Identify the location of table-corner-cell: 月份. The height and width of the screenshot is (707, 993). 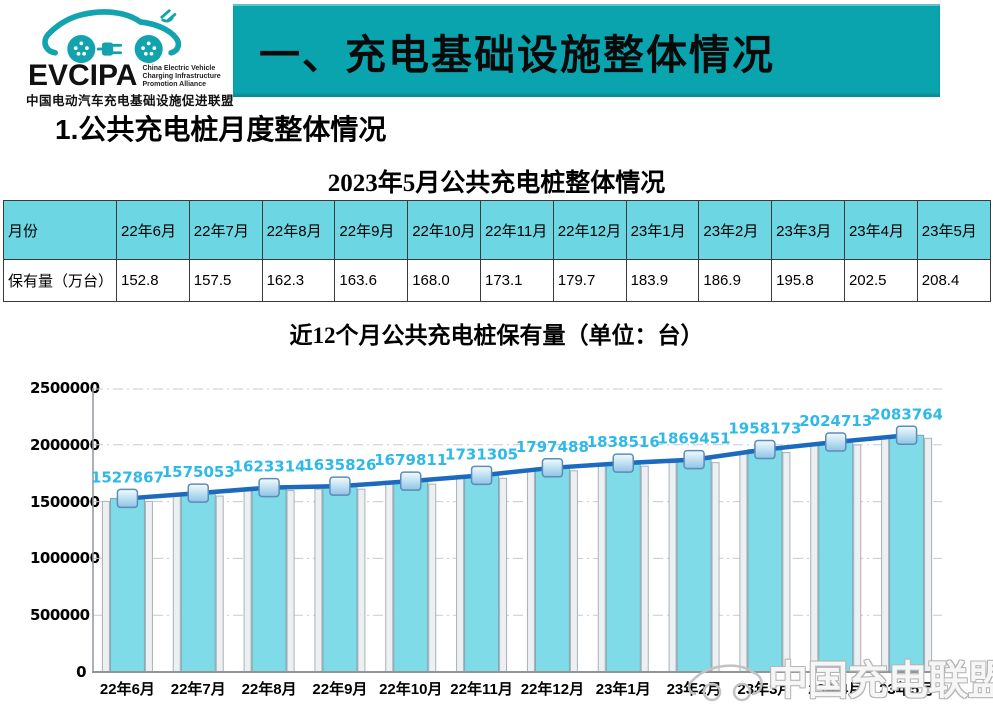
(60, 230).